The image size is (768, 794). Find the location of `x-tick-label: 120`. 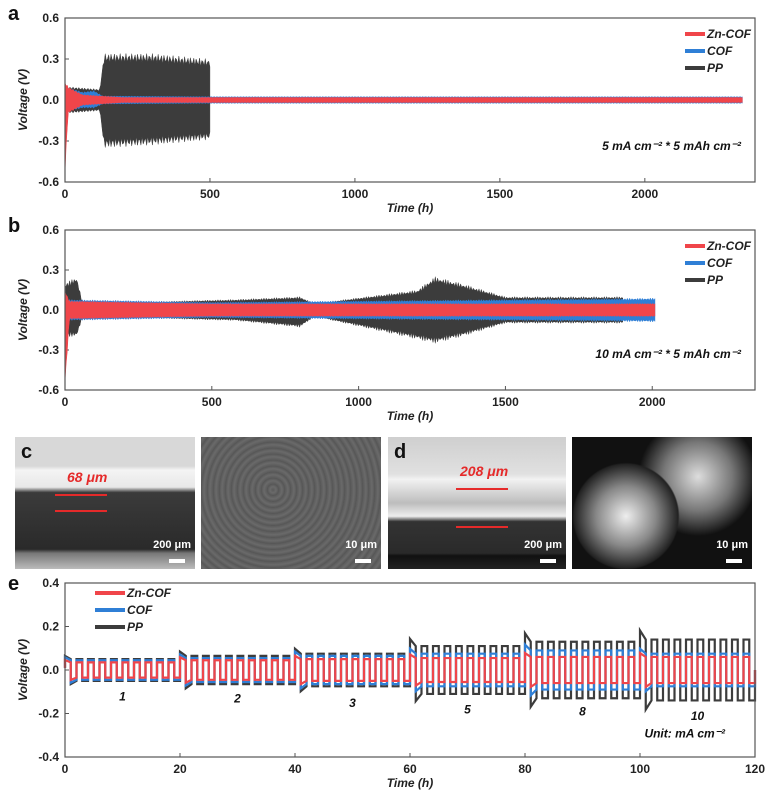

x-tick-label: 120 is located at coordinates (755, 769).